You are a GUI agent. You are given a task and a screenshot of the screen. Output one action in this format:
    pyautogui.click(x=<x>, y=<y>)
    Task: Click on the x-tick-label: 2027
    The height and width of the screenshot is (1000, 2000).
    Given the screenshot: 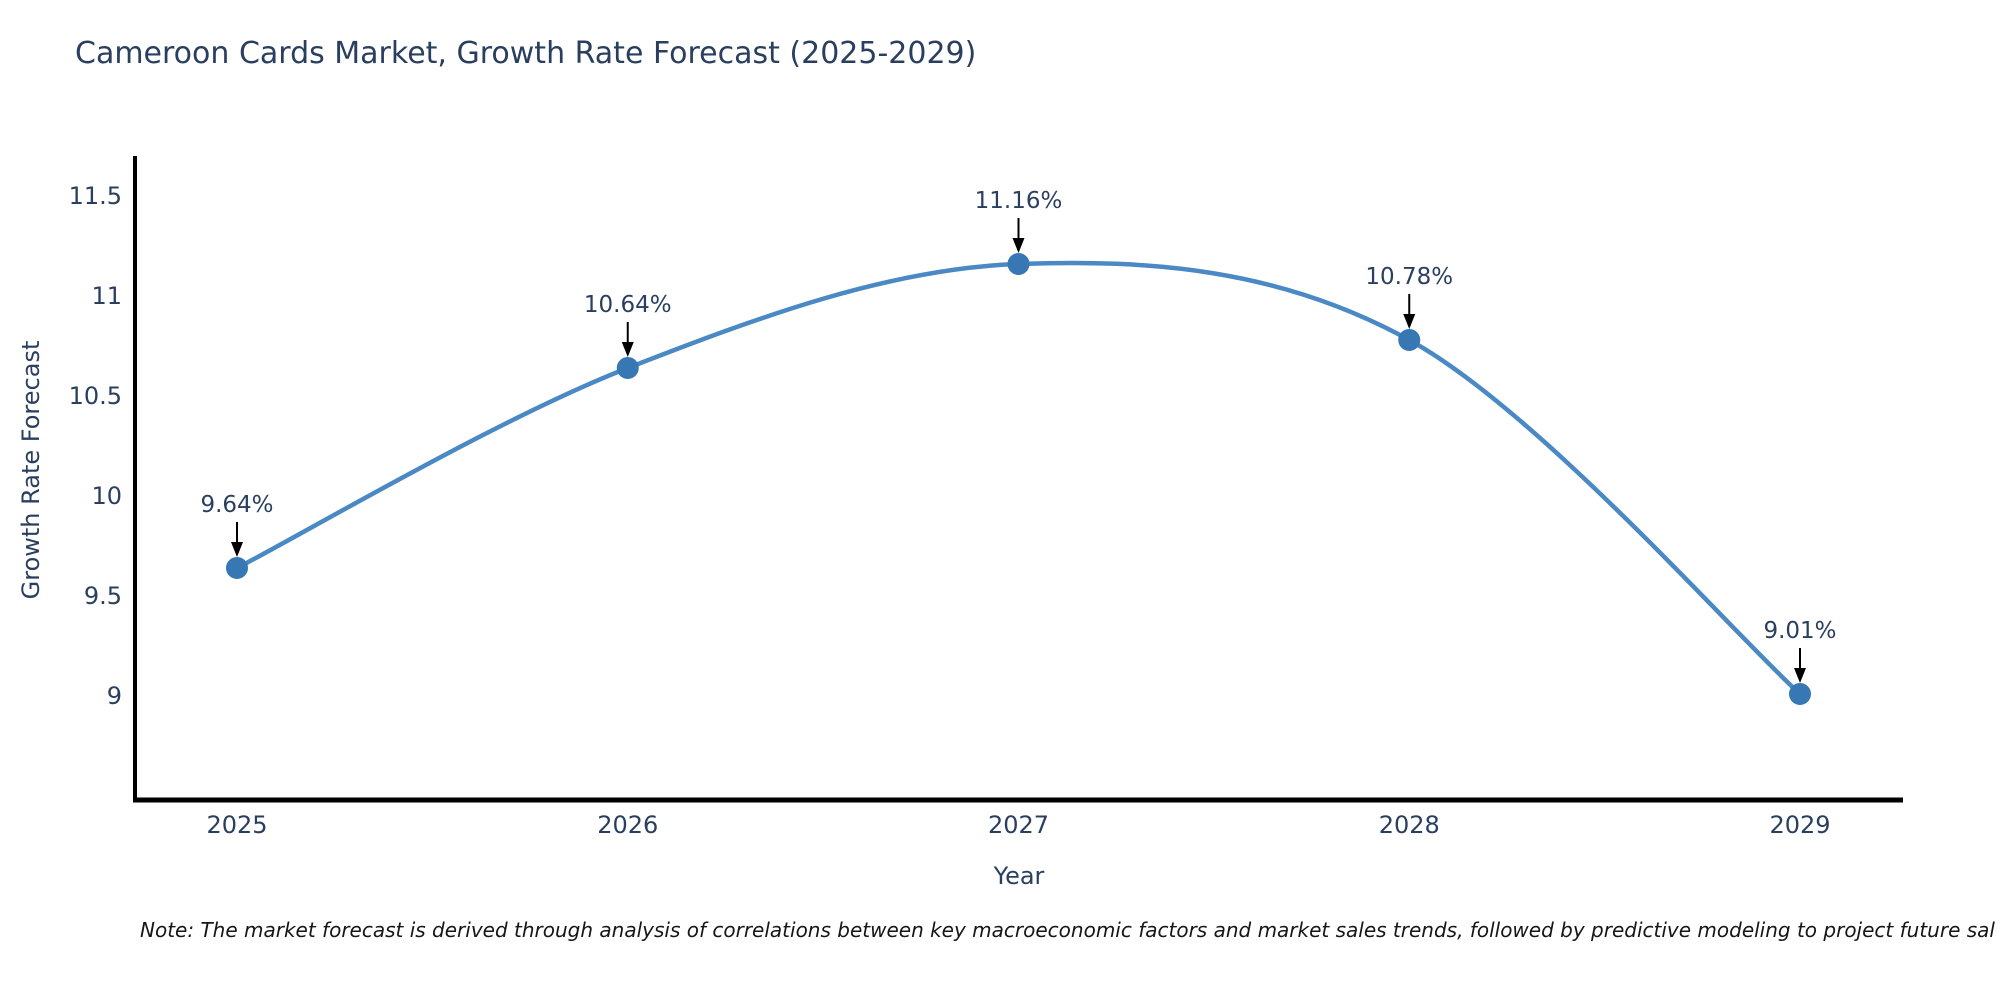 What is the action you would take?
    pyautogui.click(x=1018, y=825)
    